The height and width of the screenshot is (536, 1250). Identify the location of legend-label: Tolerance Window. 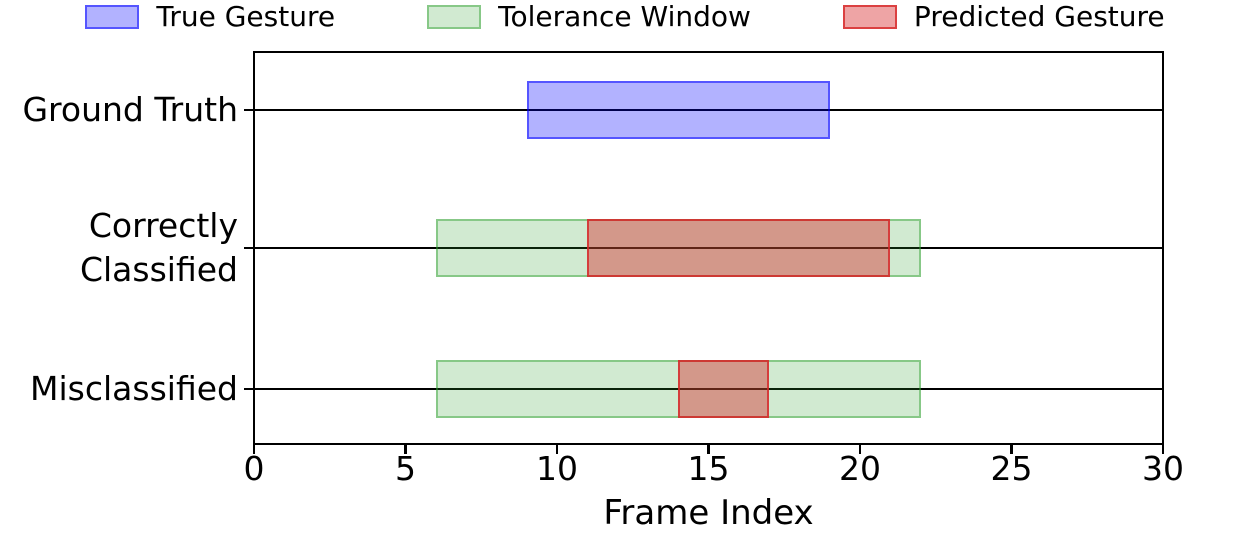
(624, 16).